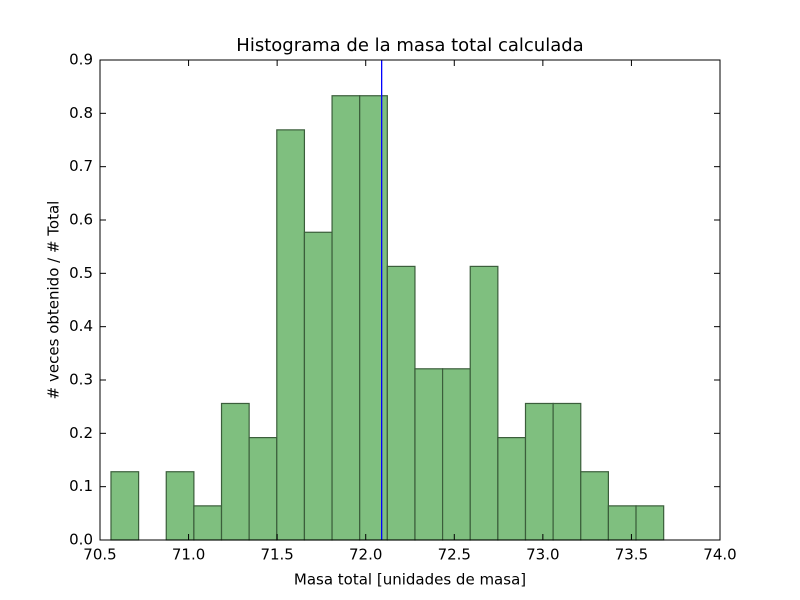 This screenshot has width=800, height=600. What do you see at coordinates (81, 486) in the screenshot?
I see `y-tick-label: 0.1` at bounding box center [81, 486].